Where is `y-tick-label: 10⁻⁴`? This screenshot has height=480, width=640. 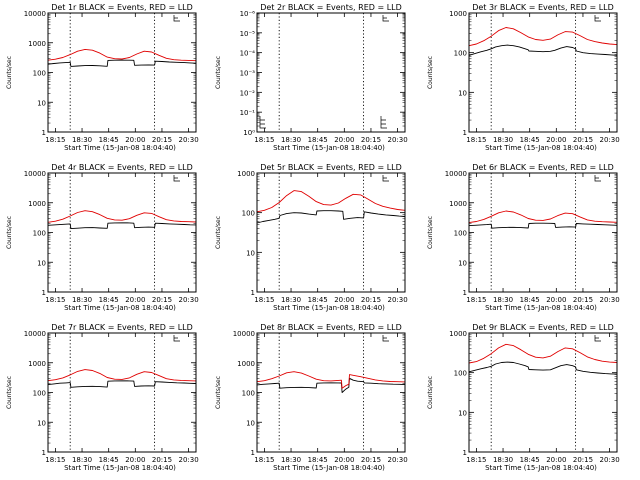 y-tick-label: 10⁻⁴ is located at coordinates (248, 54).